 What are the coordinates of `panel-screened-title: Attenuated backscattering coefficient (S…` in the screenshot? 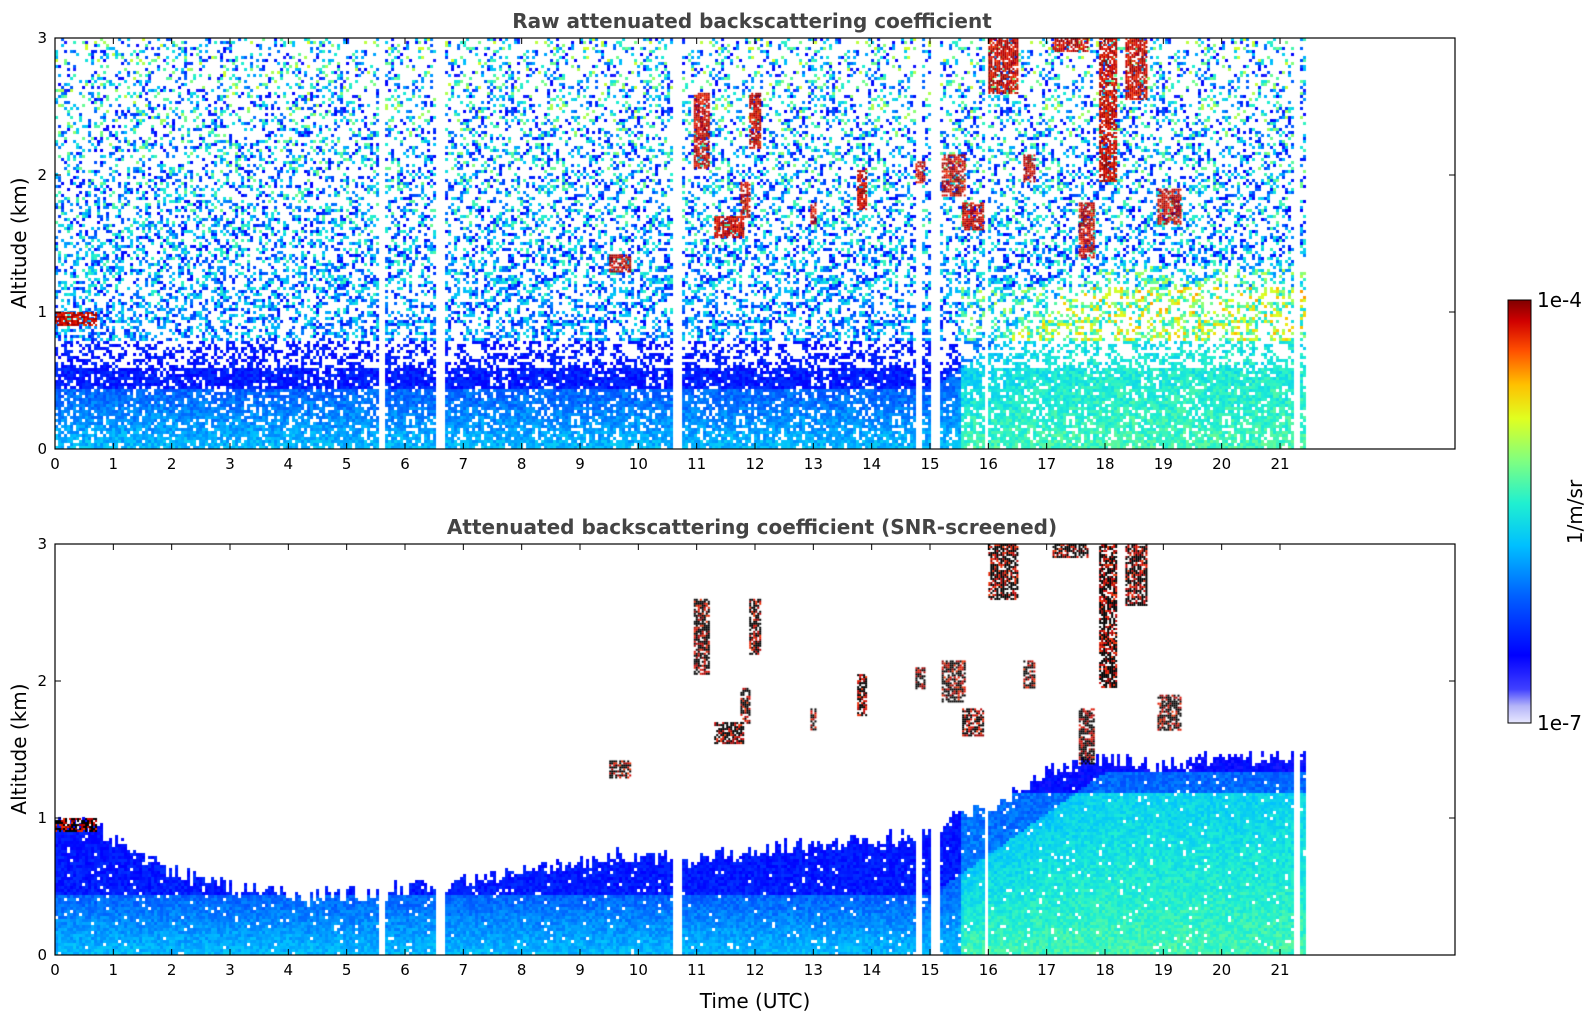 It's located at (752, 527).